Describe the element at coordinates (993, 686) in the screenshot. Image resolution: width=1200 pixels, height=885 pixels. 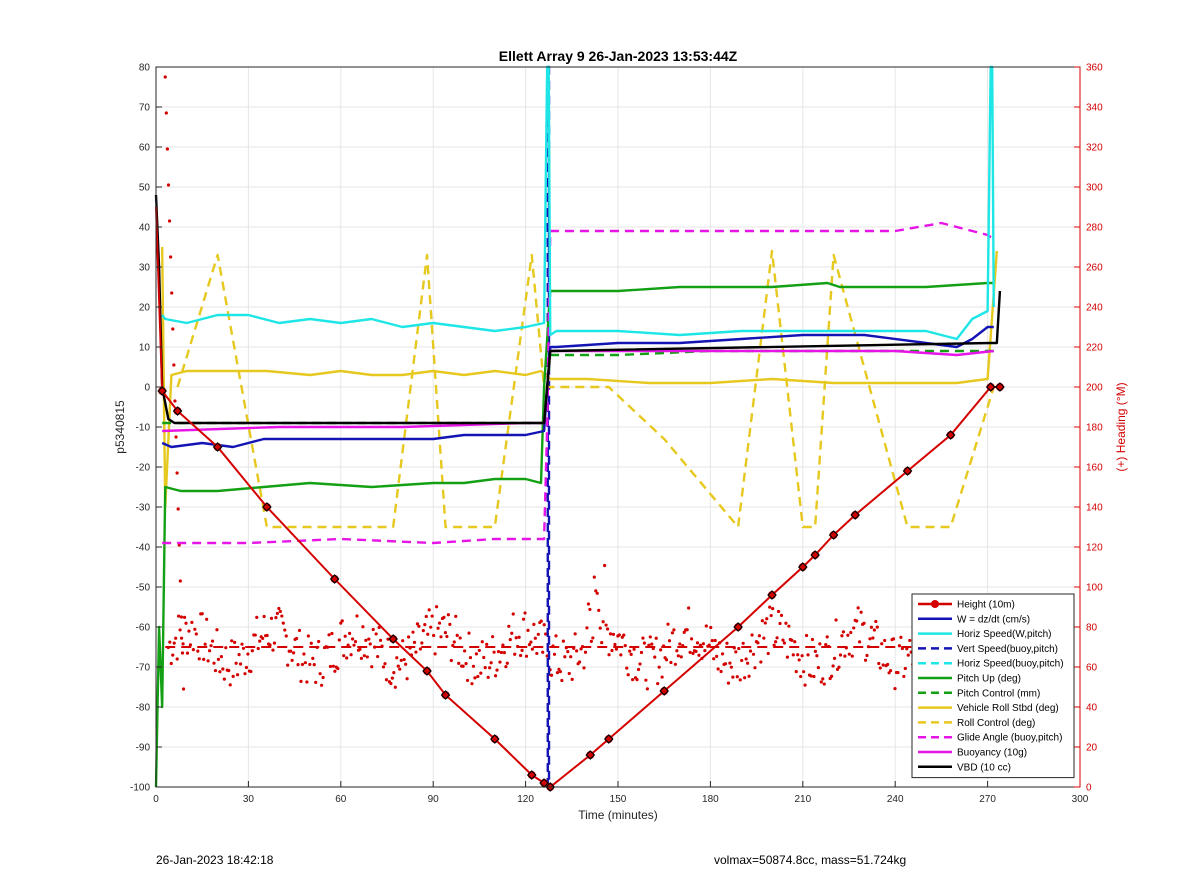
I see `legend-box` at that location.